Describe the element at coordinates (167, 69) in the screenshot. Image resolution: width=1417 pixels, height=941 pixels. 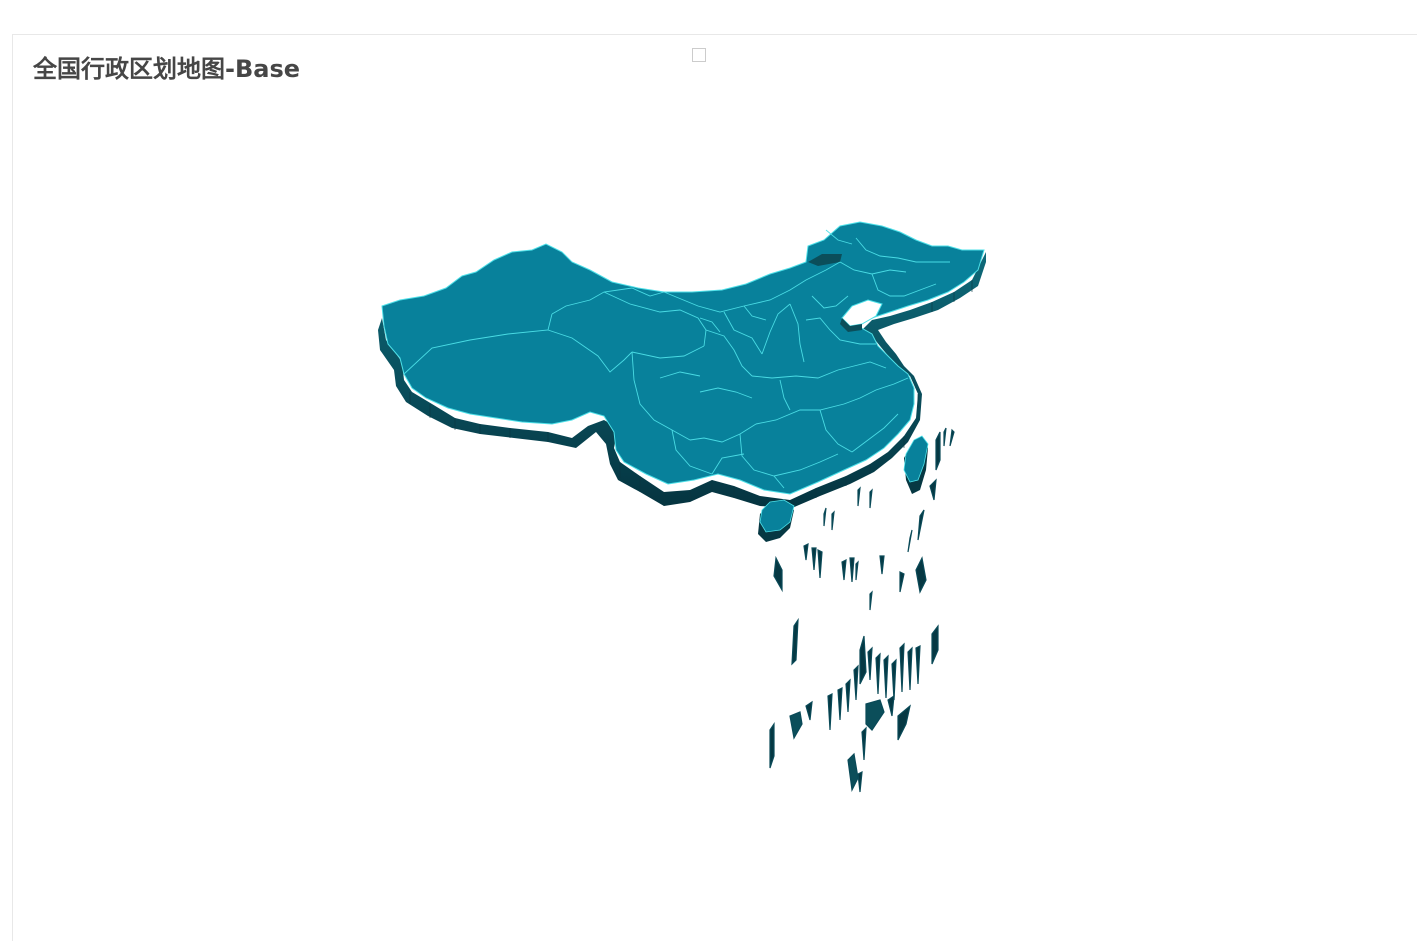
I see `chart-title: 全国行政区划地图-Base` at that location.